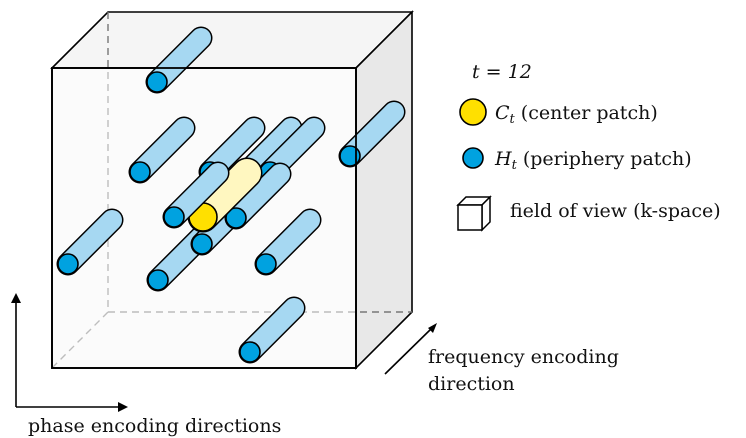 This screenshot has width=746, height=438. What do you see at coordinates (473, 158) in the screenshot?
I see `periphery-patch-legend-icon` at bounding box center [473, 158].